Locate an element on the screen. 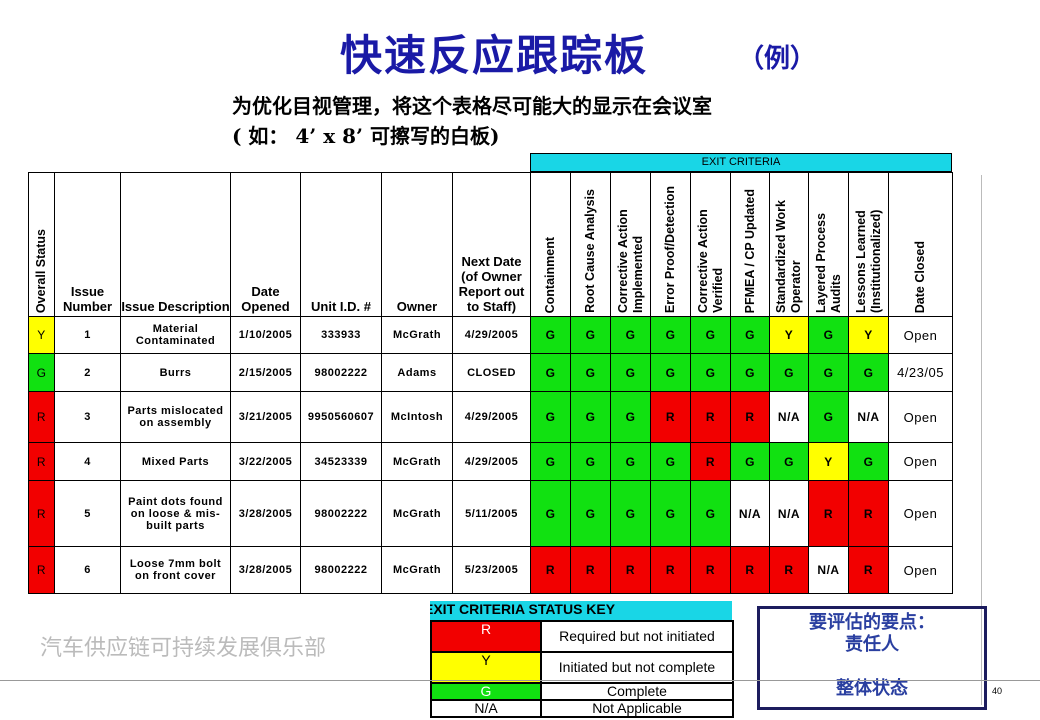  page-title: 快速反应跟踪板 is located at coordinates (494, 55).